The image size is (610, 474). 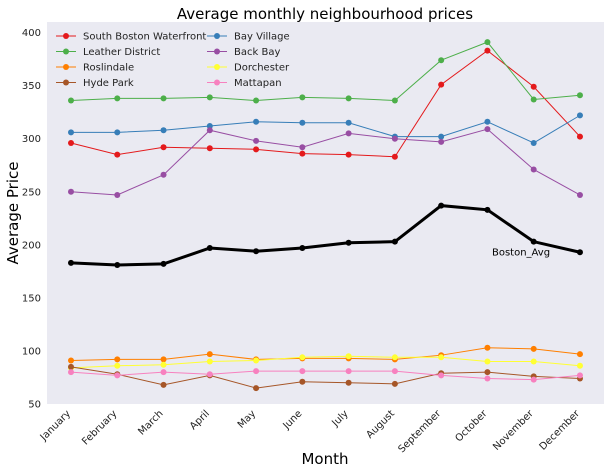 I want to click on legend-item: Bay Village, so click(x=248, y=37).